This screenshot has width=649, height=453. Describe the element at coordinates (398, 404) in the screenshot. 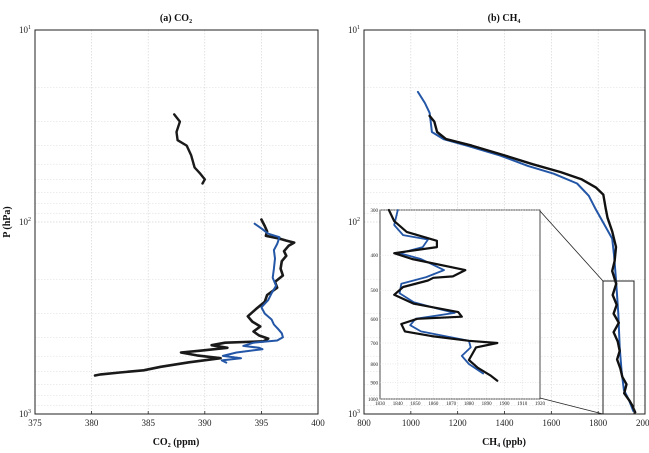

I see `inset-x-tick-label: 1840` at that location.